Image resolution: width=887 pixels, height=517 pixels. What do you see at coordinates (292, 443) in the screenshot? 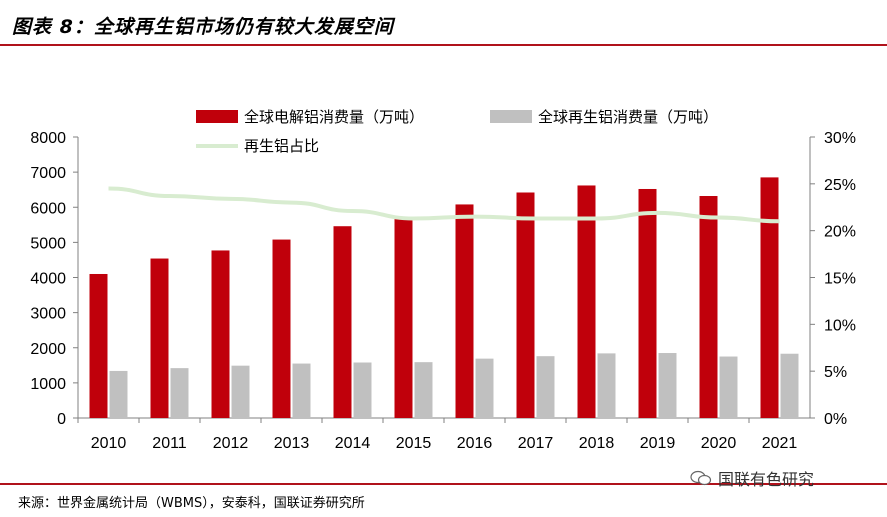
I see `x-tick-label: 2013` at bounding box center [292, 443].